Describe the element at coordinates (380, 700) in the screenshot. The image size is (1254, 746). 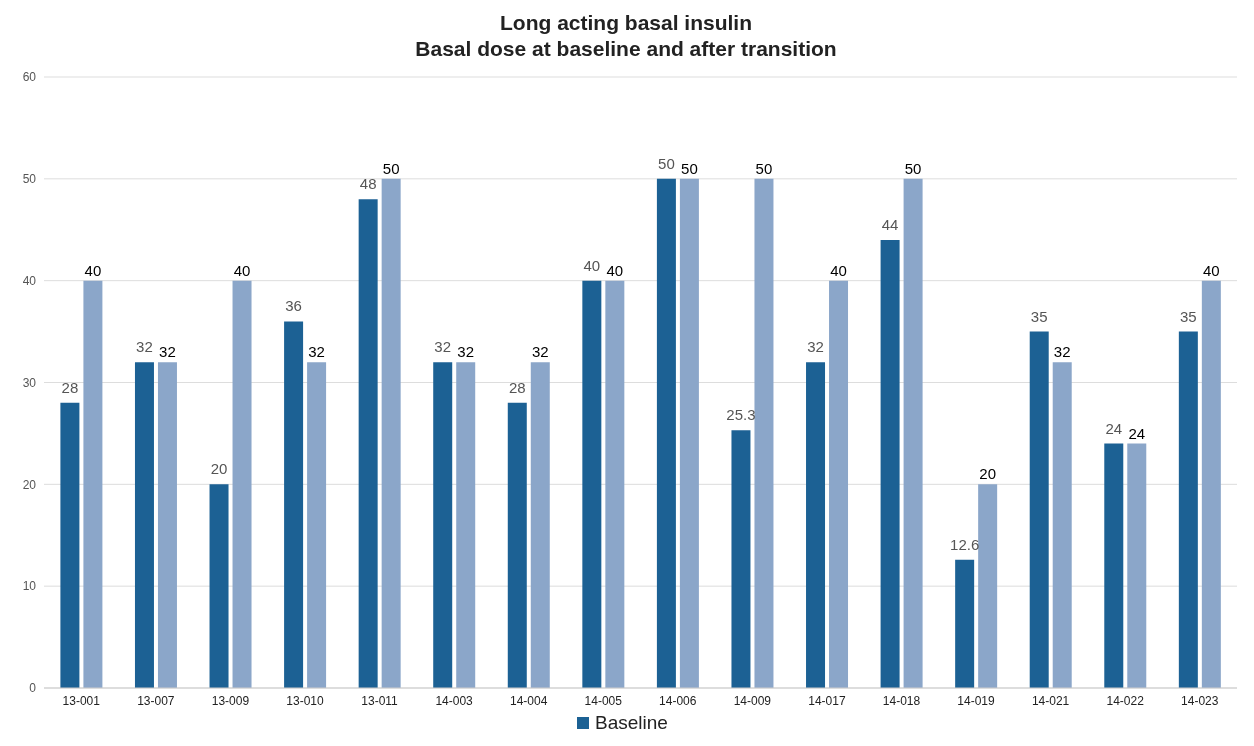
I see `x-tick-label: 13-011` at that location.